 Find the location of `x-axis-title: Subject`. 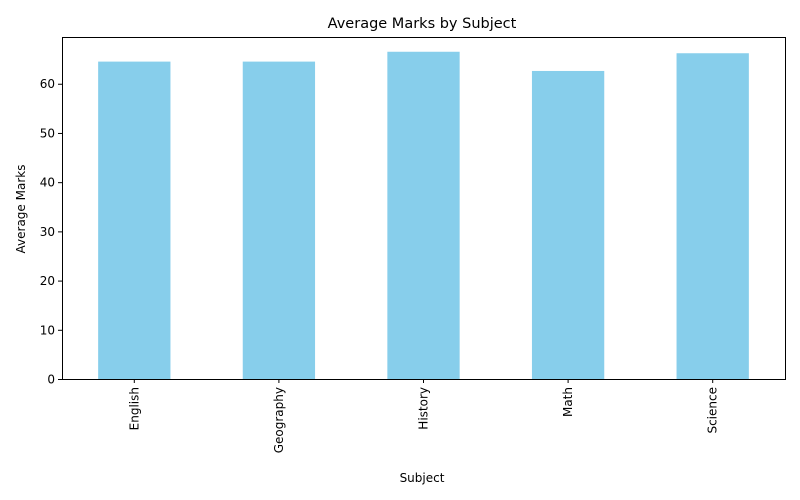

x-axis-title: Subject is located at coordinates (422, 478).